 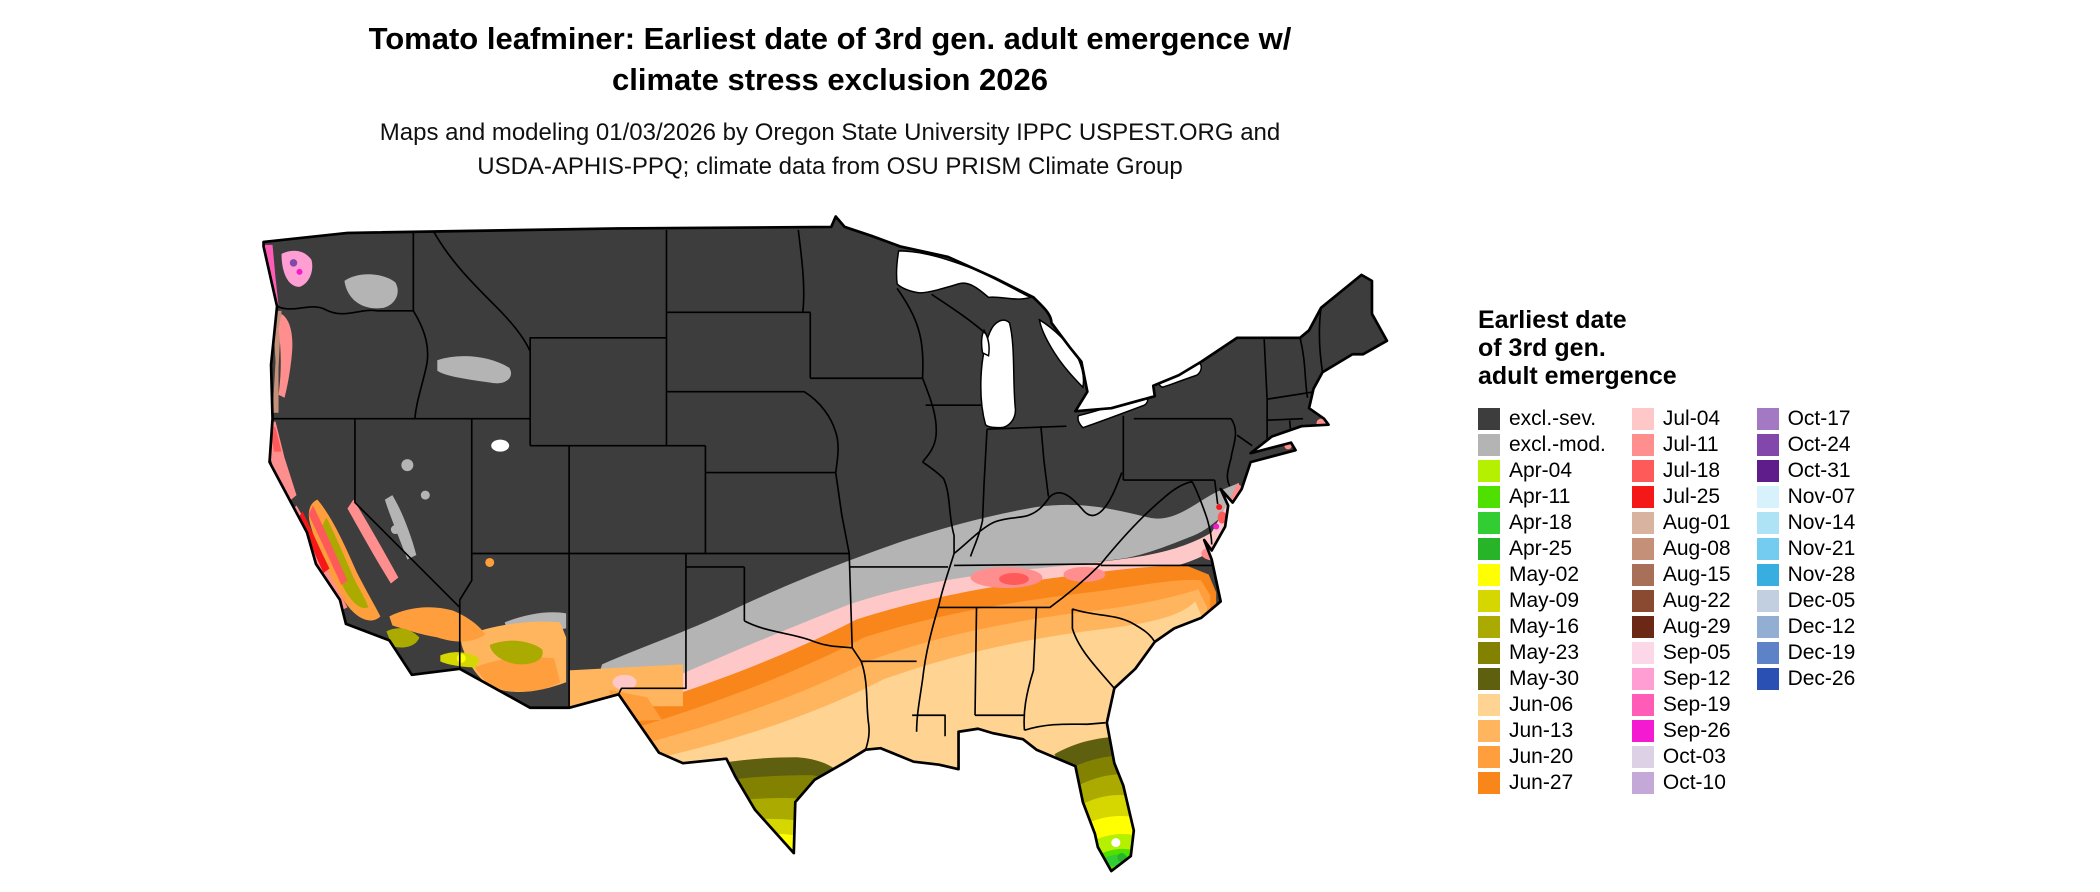 What do you see at coordinates (1219, 507) in the screenshot?
I see `zone-delaware-red` at bounding box center [1219, 507].